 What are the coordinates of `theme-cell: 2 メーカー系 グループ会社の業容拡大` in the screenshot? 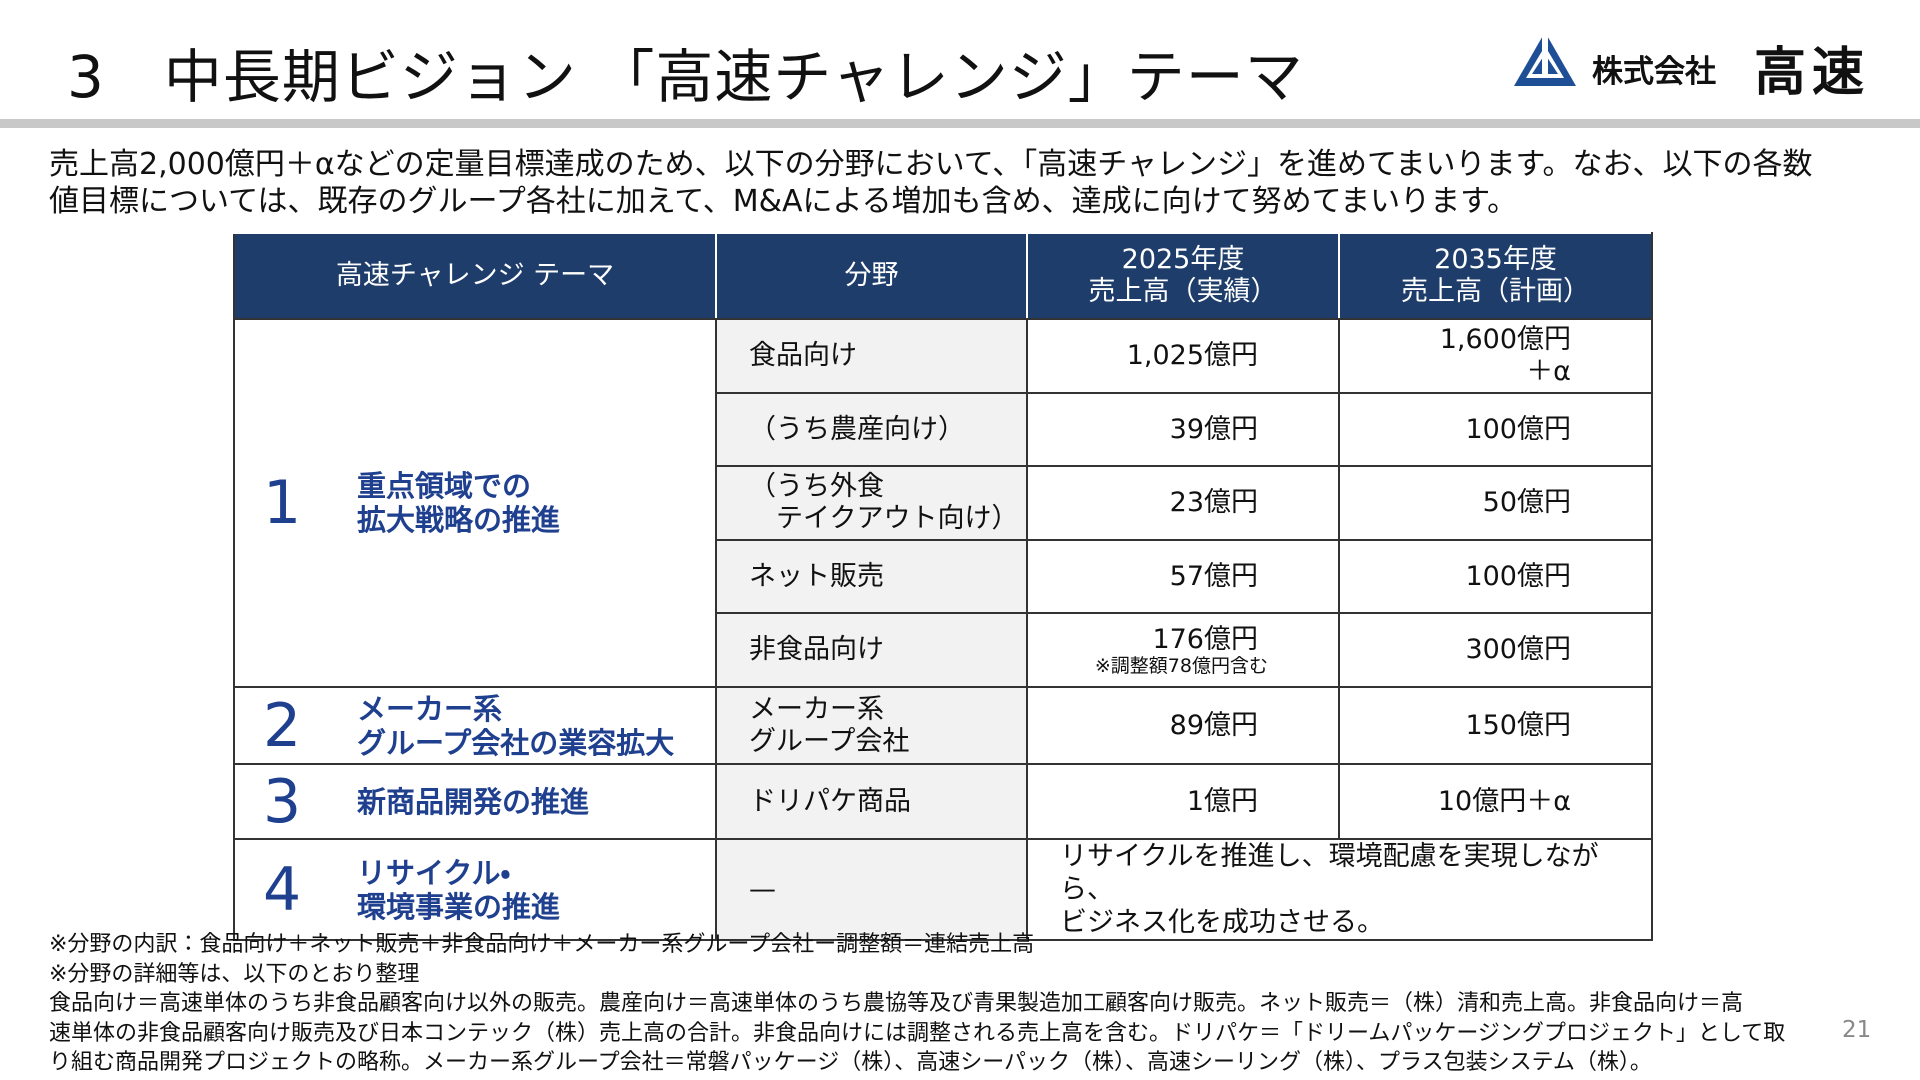 It's located at (475, 725).